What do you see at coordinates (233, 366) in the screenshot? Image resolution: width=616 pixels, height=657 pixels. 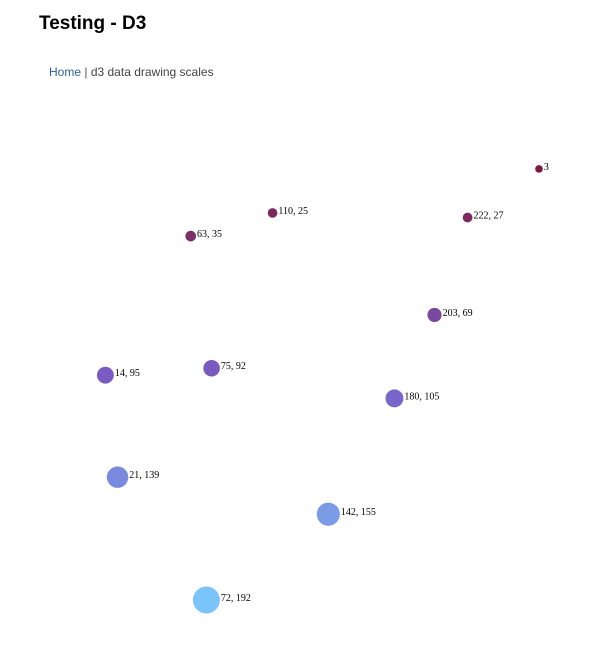 I see `data-point-label: 75, 92` at bounding box center [233, 366].